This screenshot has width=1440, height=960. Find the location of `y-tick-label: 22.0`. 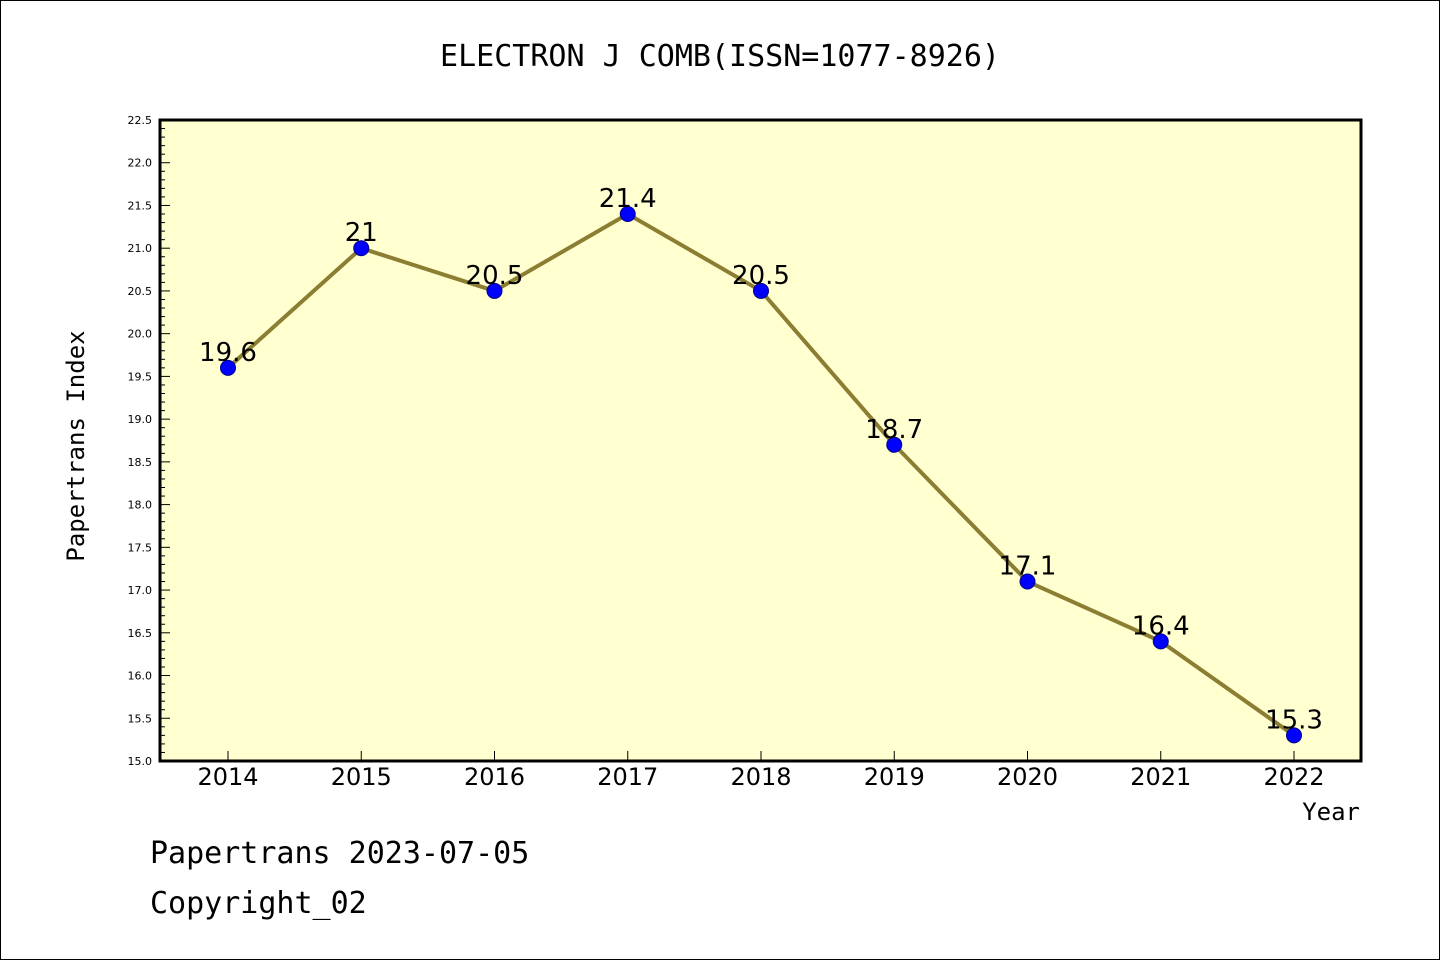

y-tick-label: 22.0 is located at coordinates (140, 163).